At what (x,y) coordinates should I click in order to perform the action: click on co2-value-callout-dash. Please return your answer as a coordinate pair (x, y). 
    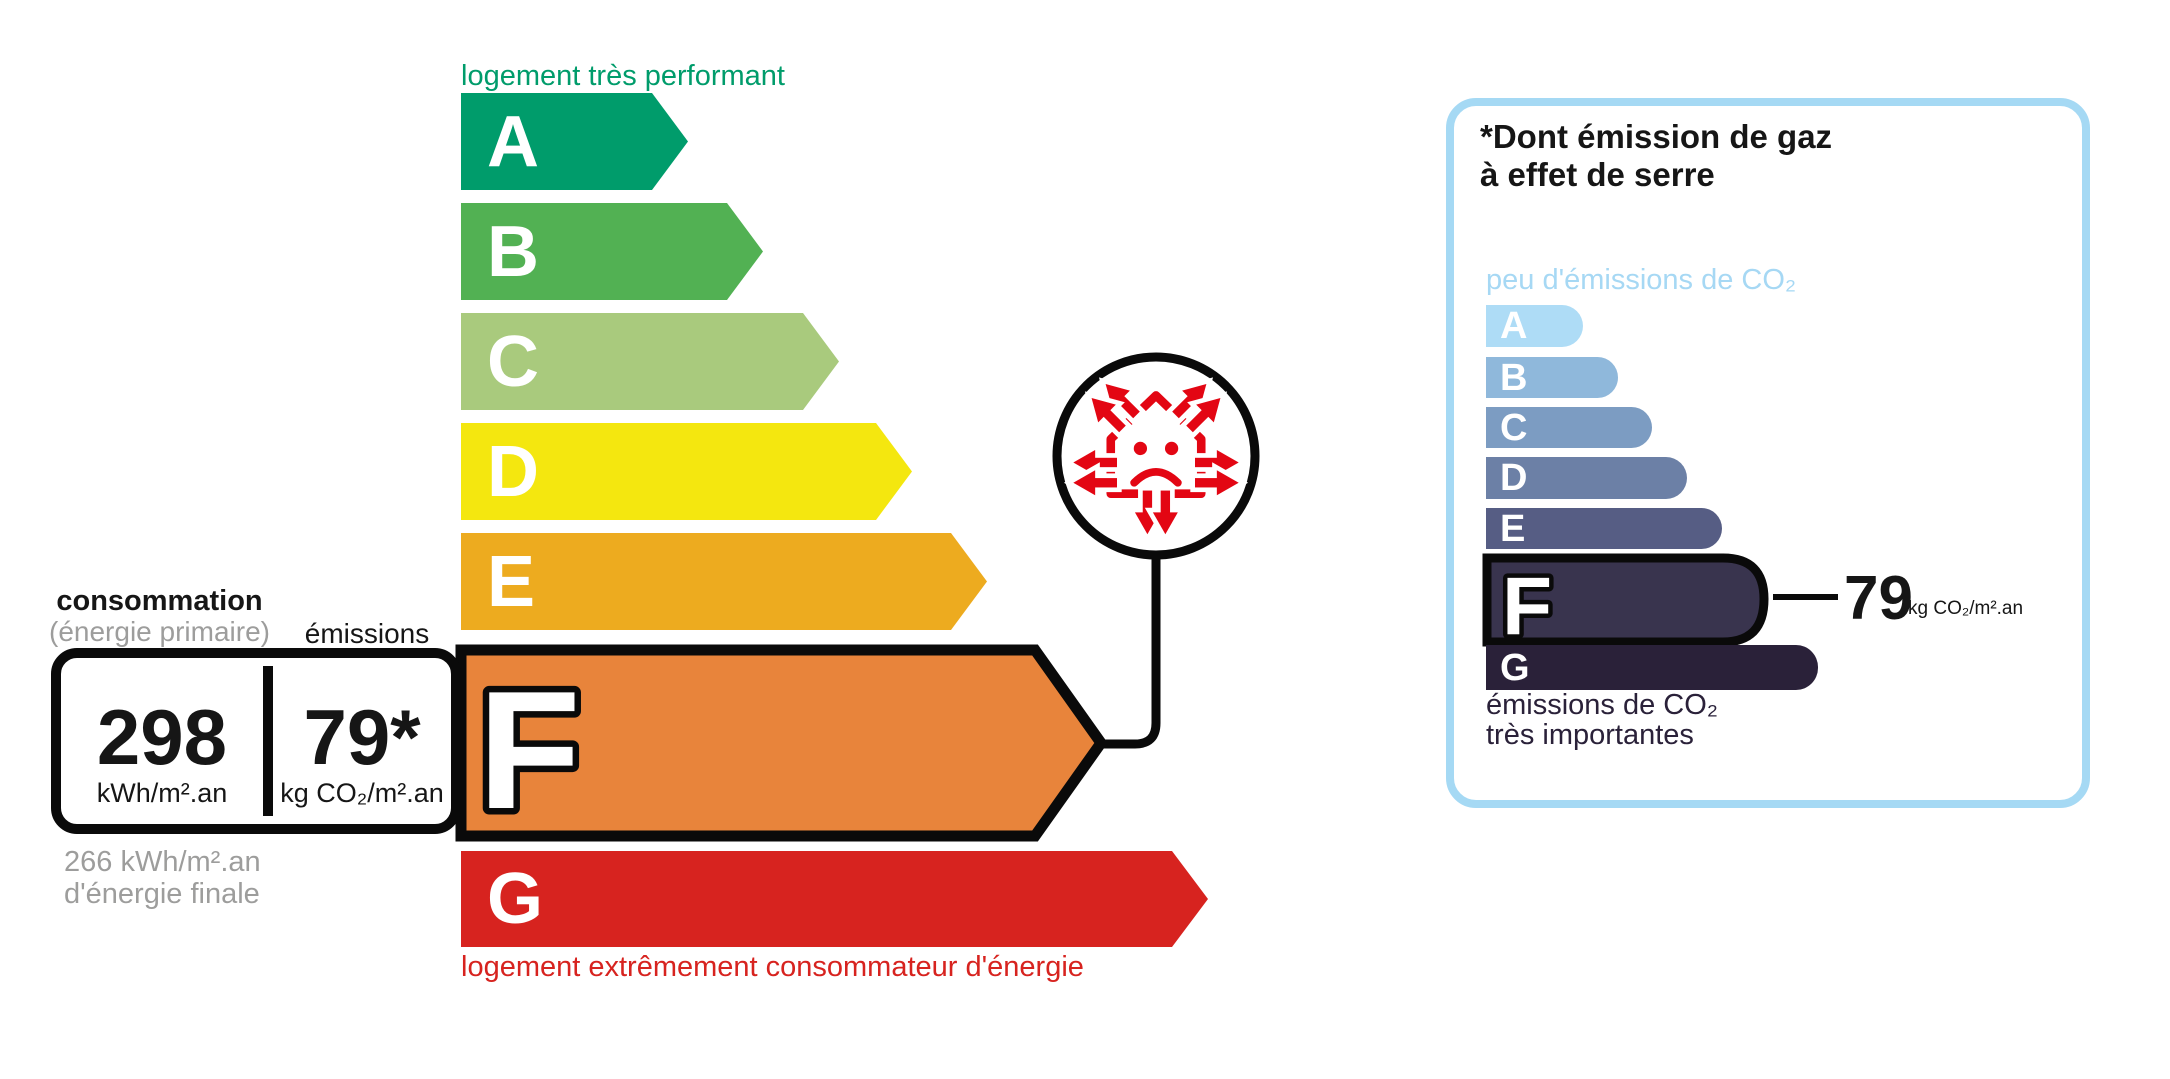
    Looking at the image, I should click on (1805, 597).